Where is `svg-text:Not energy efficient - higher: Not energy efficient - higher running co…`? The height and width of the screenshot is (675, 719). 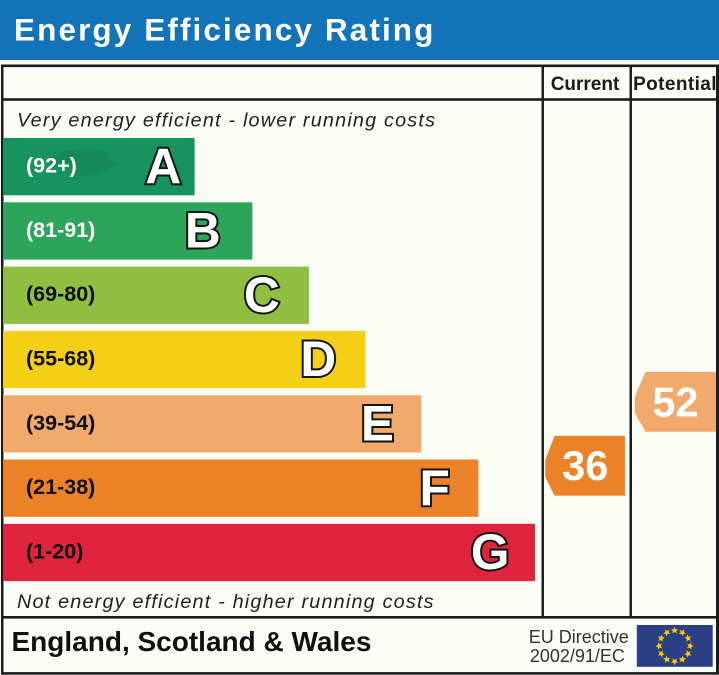
svg-text:Not energy efficient - higher: Not energy efficient - higher running co… is located at coordinates (226, 602).